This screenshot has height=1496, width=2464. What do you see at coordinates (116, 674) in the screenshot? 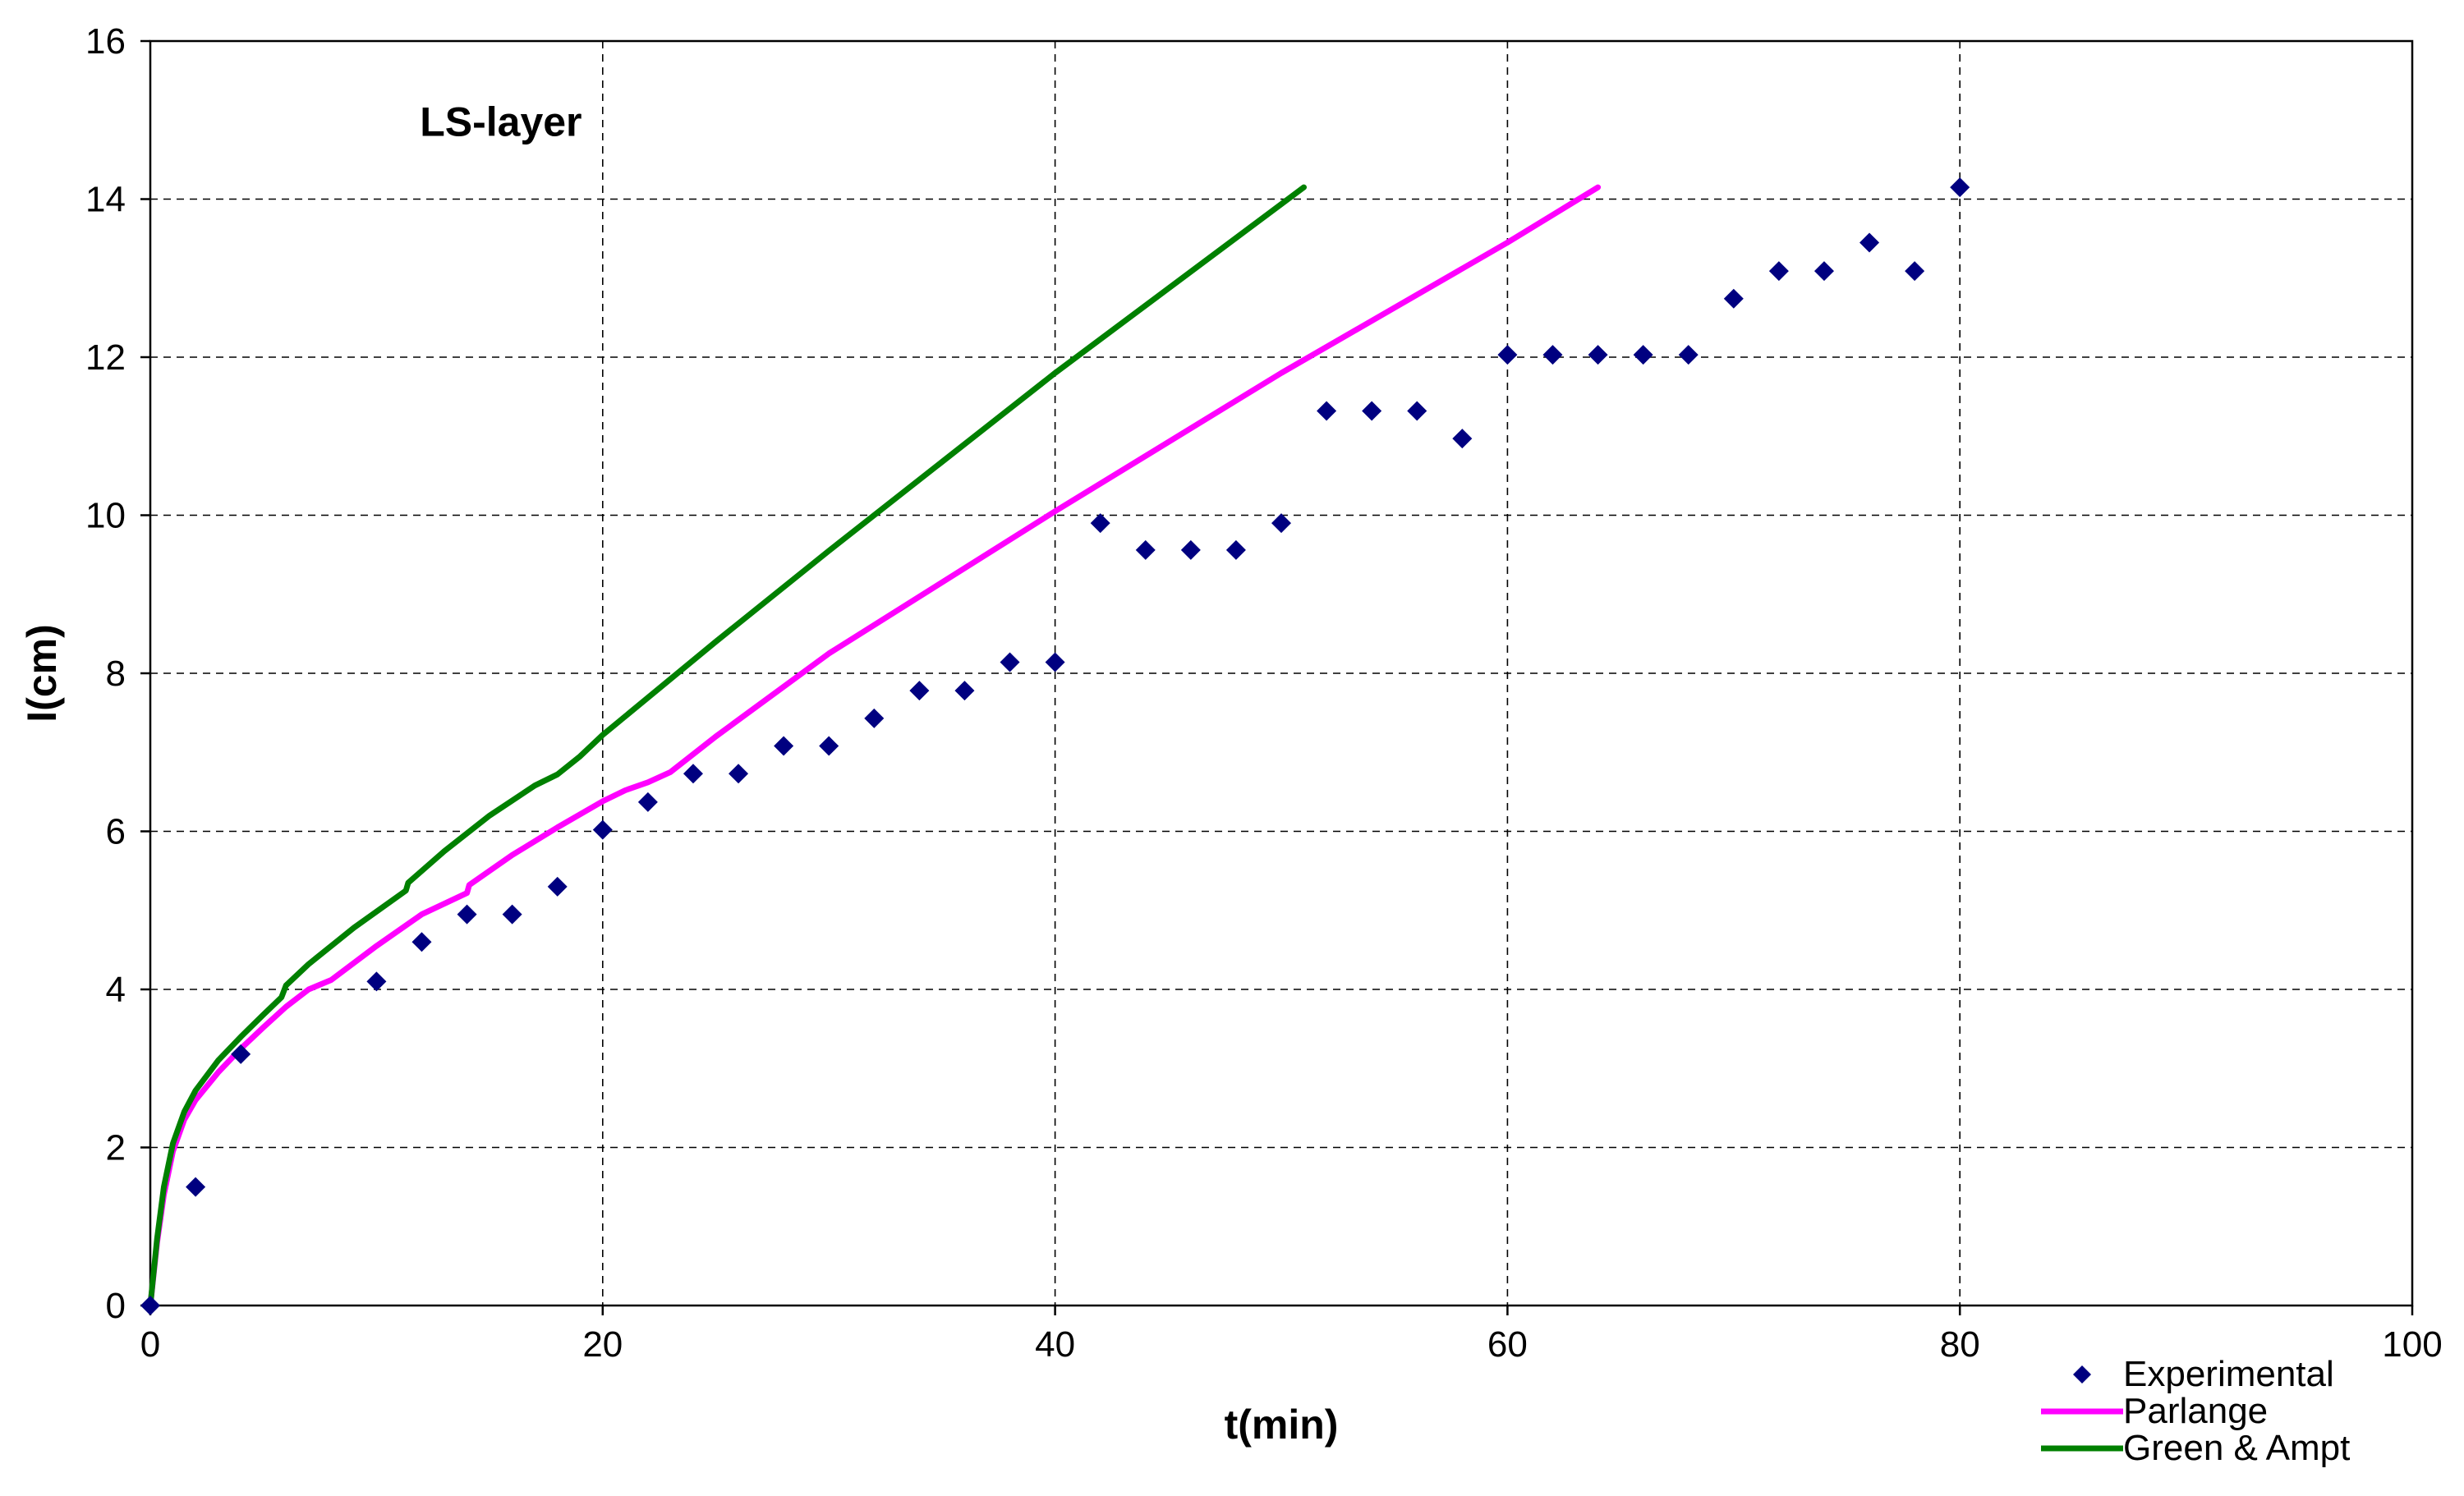
I see `y-tick-label: 8` at bounding box center [116, 674].